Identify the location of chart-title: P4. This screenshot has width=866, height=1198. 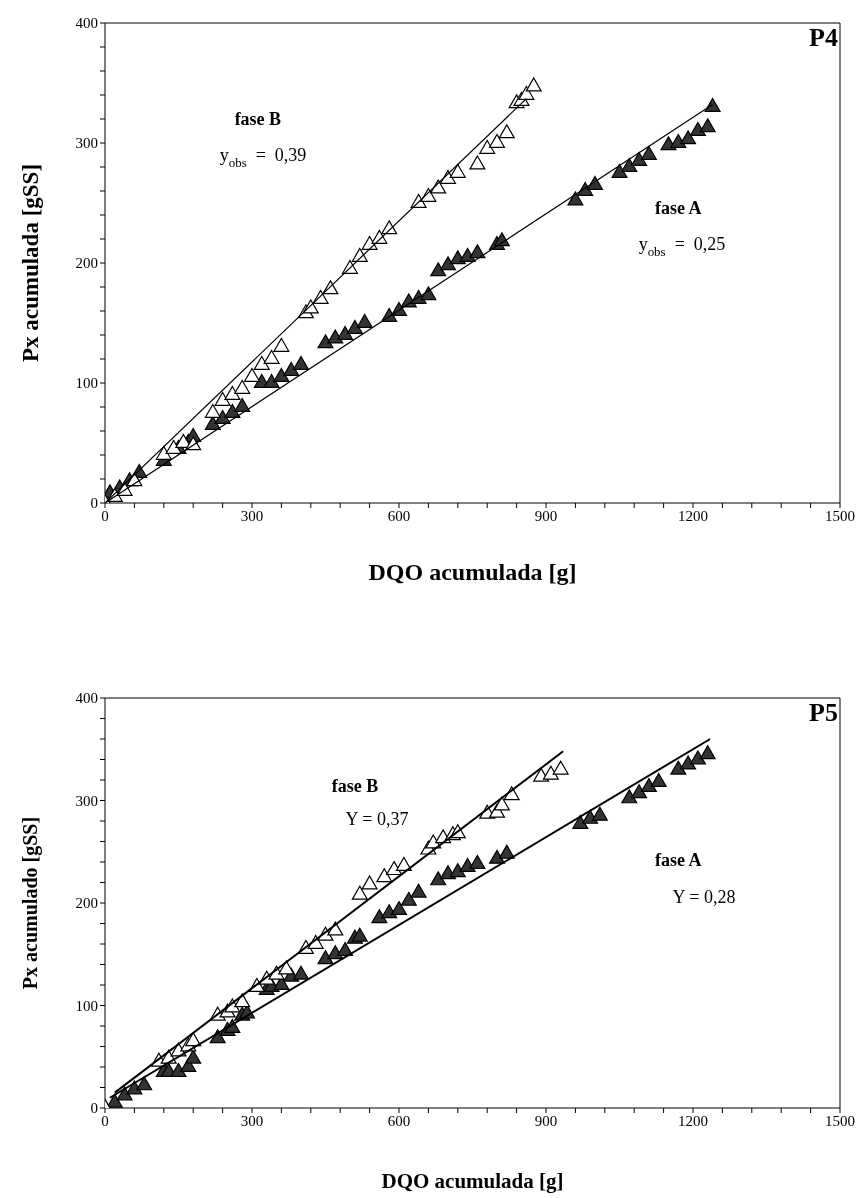
(823, 37).